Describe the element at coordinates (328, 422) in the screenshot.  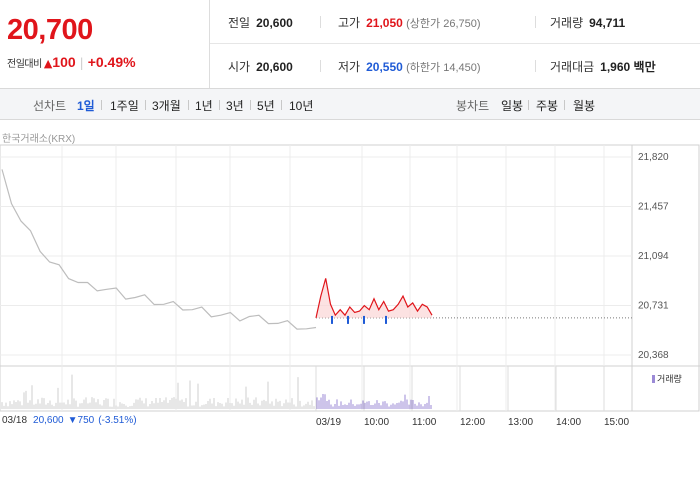
I see `x-tick-label: 03/19` at that location.